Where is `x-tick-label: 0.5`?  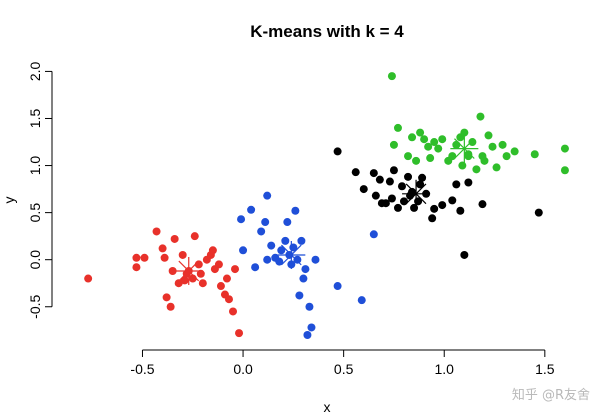 x-tick-label: 0.5 is located at coordinates (344, 369).